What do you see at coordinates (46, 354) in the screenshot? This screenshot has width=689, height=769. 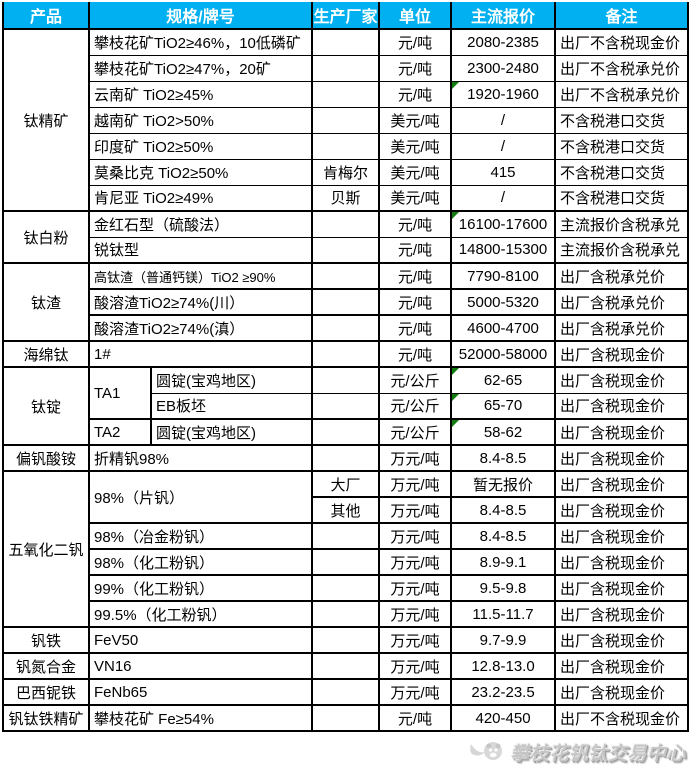 I see `product-cell: 海绵钛` at bounding box center [46, 354].